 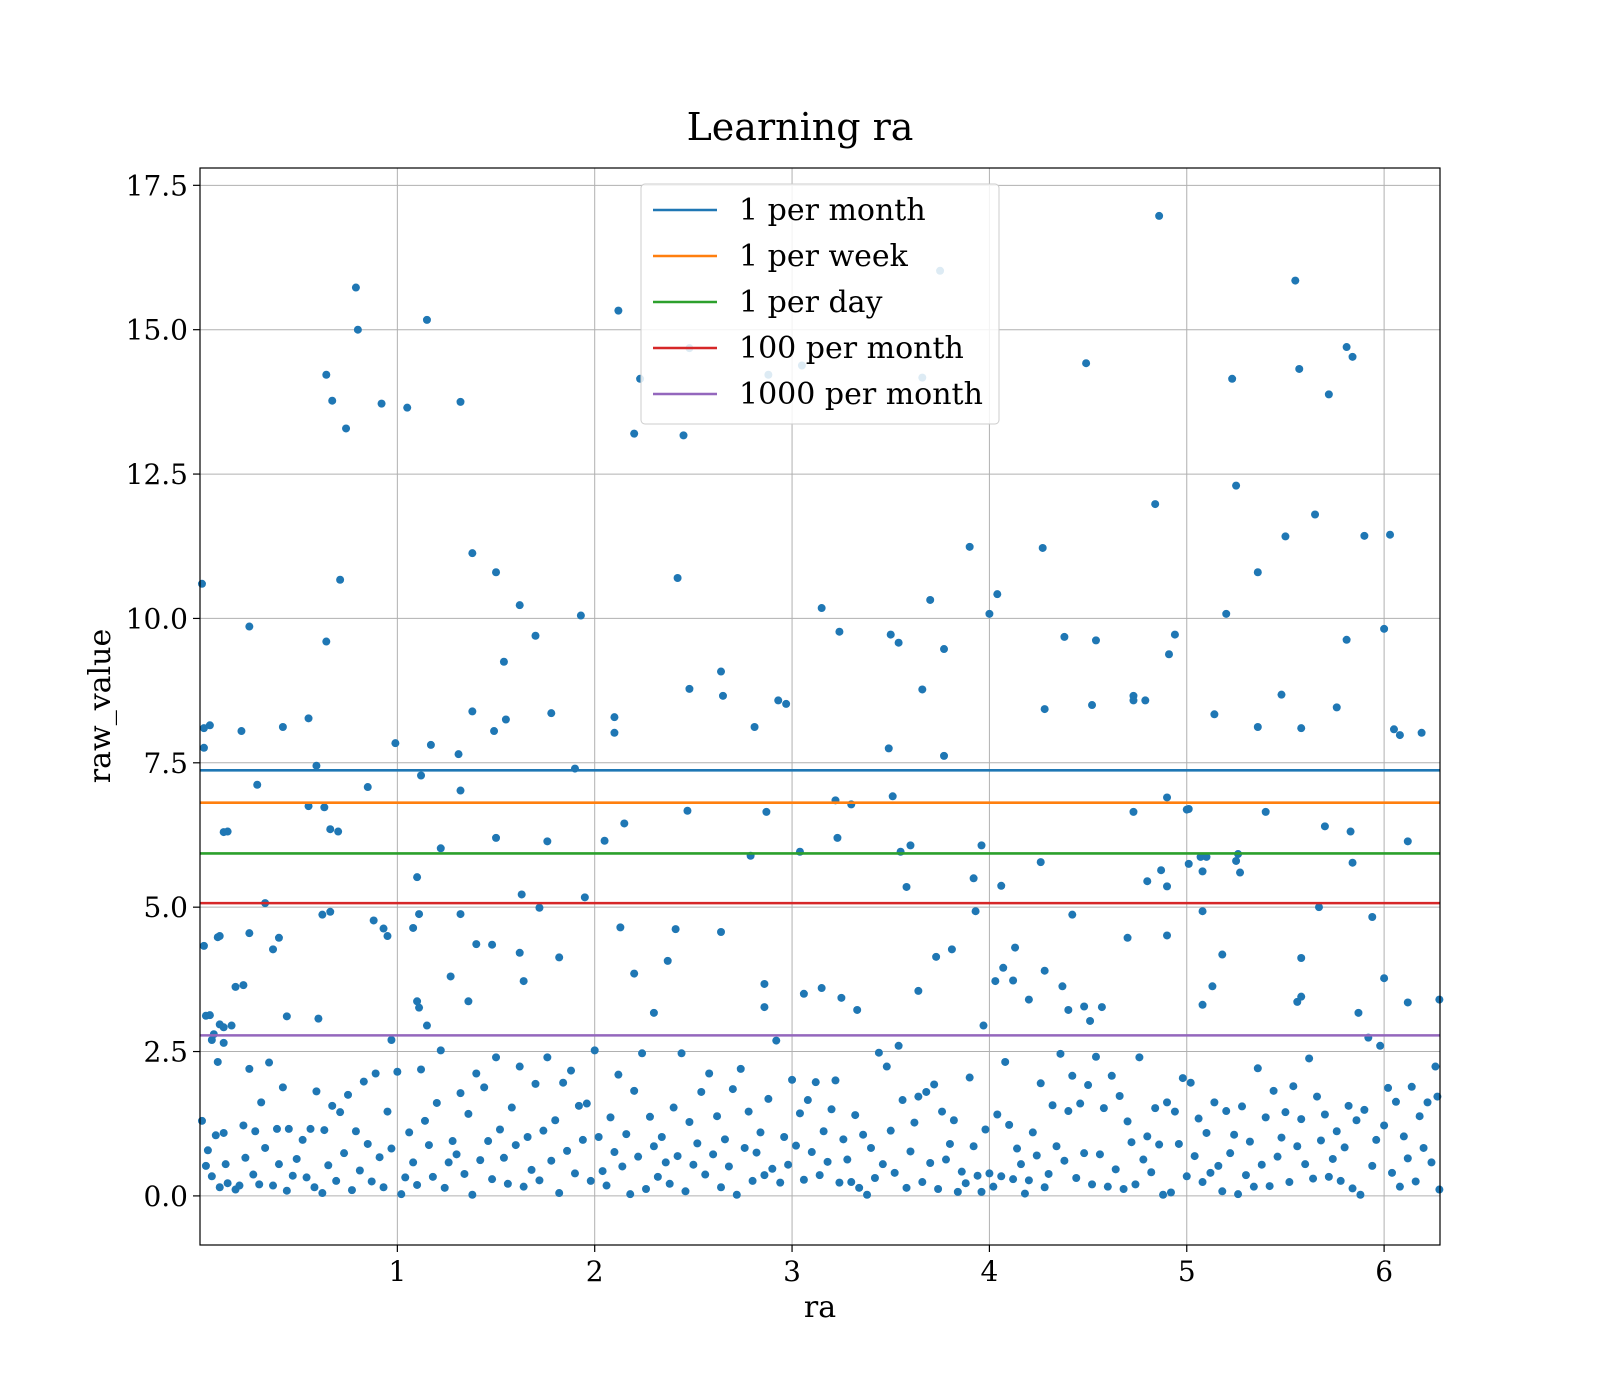 What do you see at coordinates (832, 210) in the screenshot?
I see `legend-label: 1 per month` at bounding box center [832, 210].